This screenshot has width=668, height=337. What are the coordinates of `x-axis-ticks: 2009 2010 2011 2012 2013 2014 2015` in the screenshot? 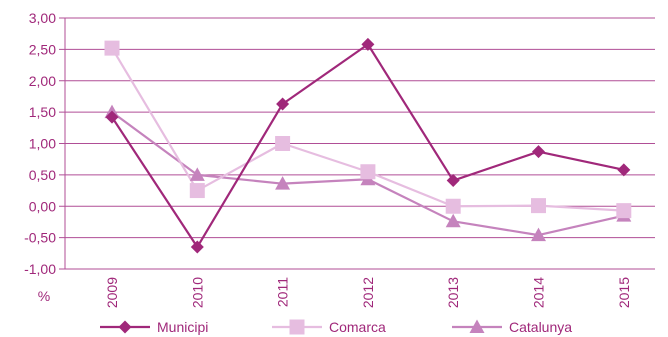 It's located at (368, 292).